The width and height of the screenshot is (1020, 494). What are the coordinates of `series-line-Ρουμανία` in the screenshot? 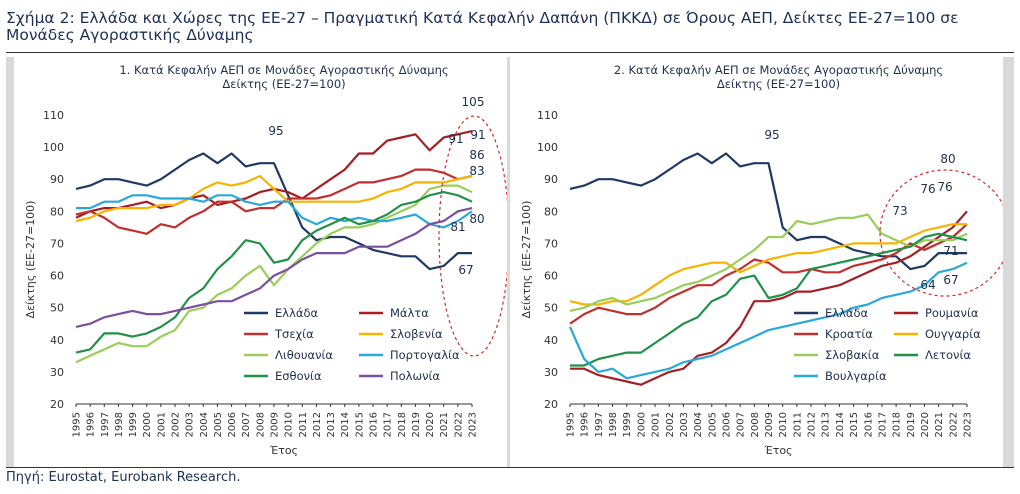 It's located at (769, 298).